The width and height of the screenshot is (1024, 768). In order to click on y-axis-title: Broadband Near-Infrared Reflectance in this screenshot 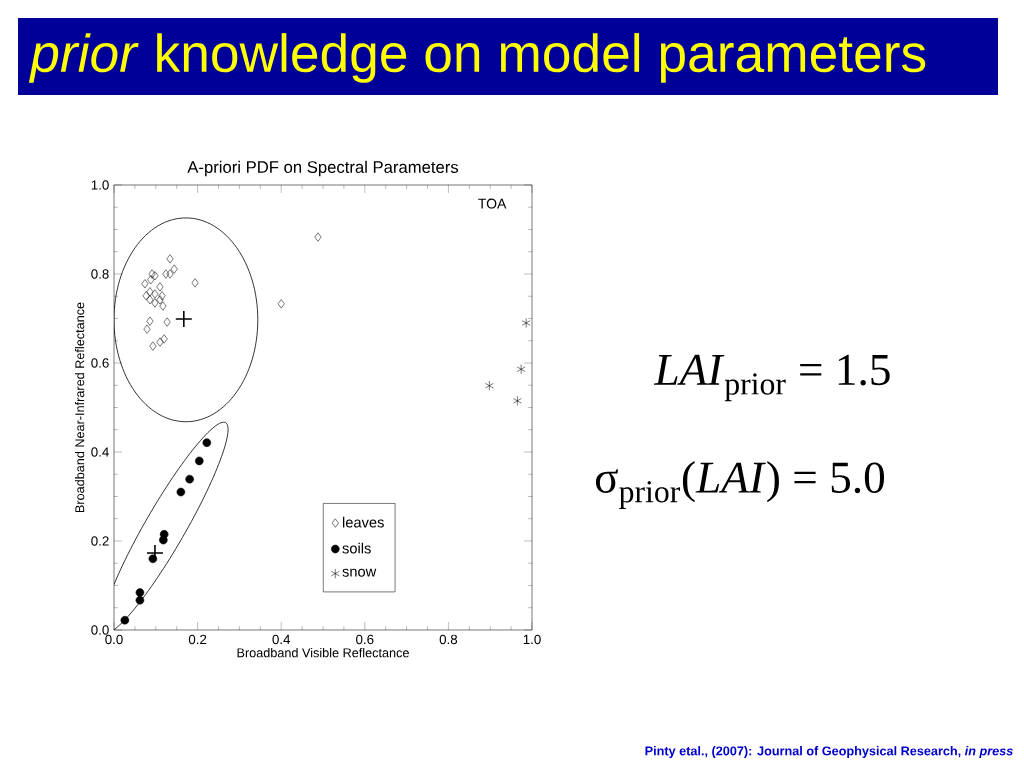, I will do `click(79, 407)`.